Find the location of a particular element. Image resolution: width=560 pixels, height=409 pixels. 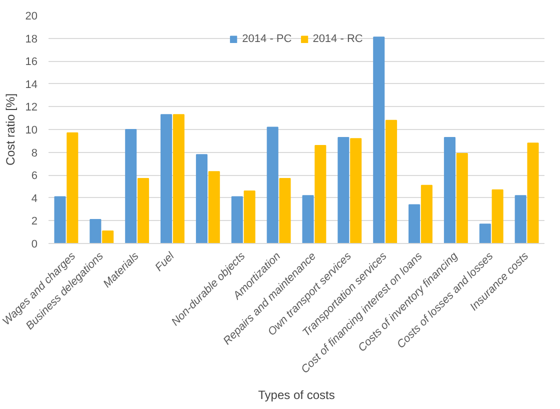

legend-label: 2014 - PC is located at coordinates (267, 39).